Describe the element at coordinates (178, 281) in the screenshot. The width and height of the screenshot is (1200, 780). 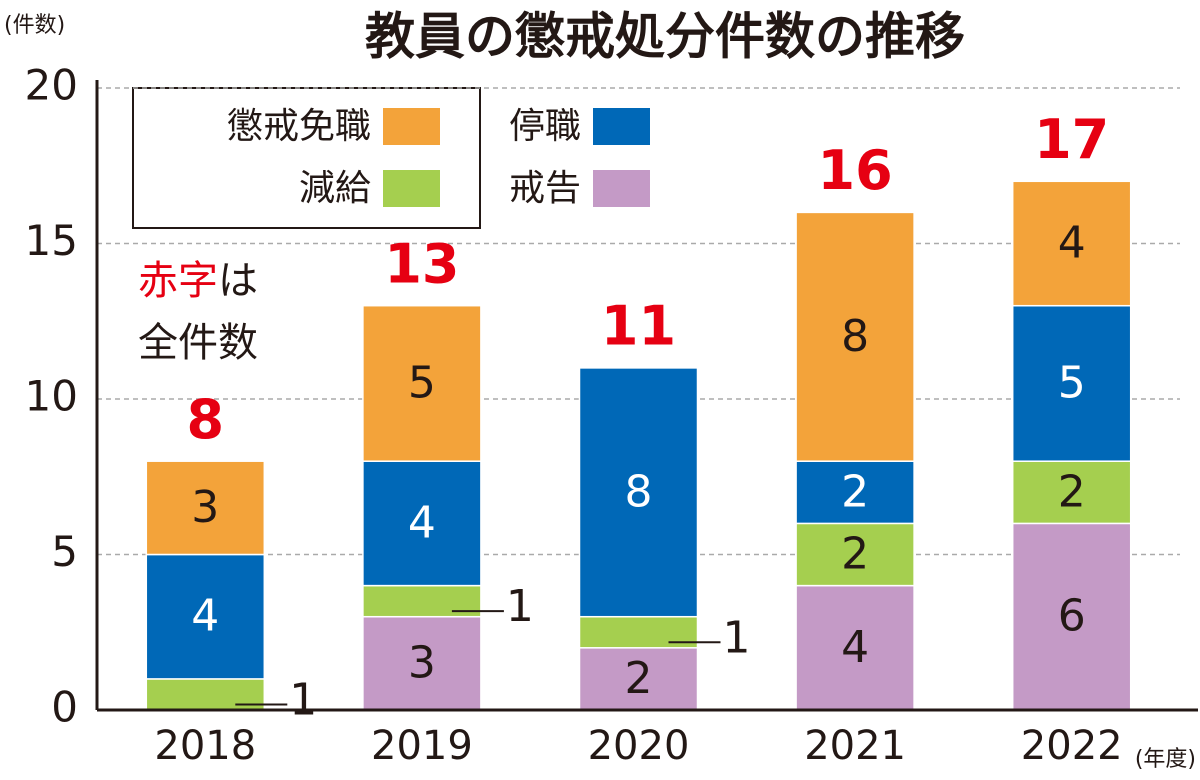
I see `annotation-highlight: 赤字` at that location.